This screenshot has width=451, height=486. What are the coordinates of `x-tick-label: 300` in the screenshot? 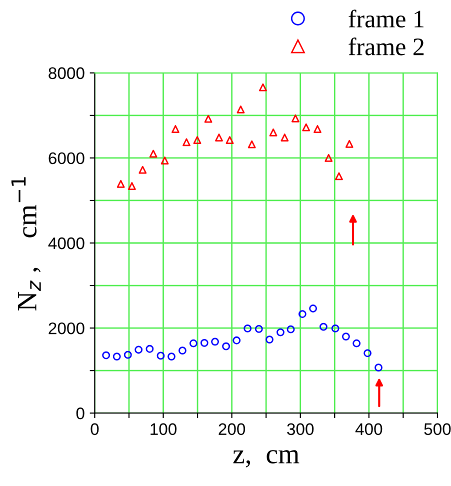 It's located at (300, 429).